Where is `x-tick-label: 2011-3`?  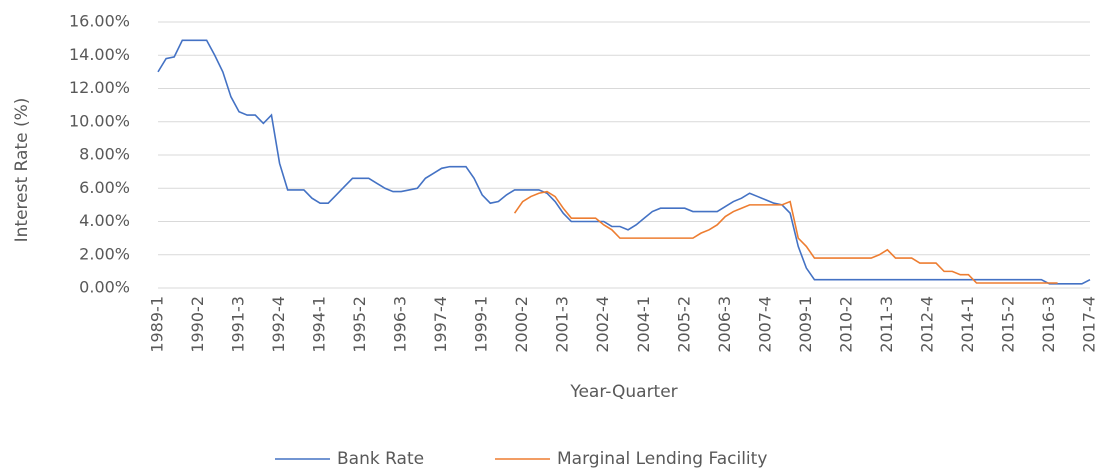
x-tick-label: 2011-3 is located at coordinates (886, 324).